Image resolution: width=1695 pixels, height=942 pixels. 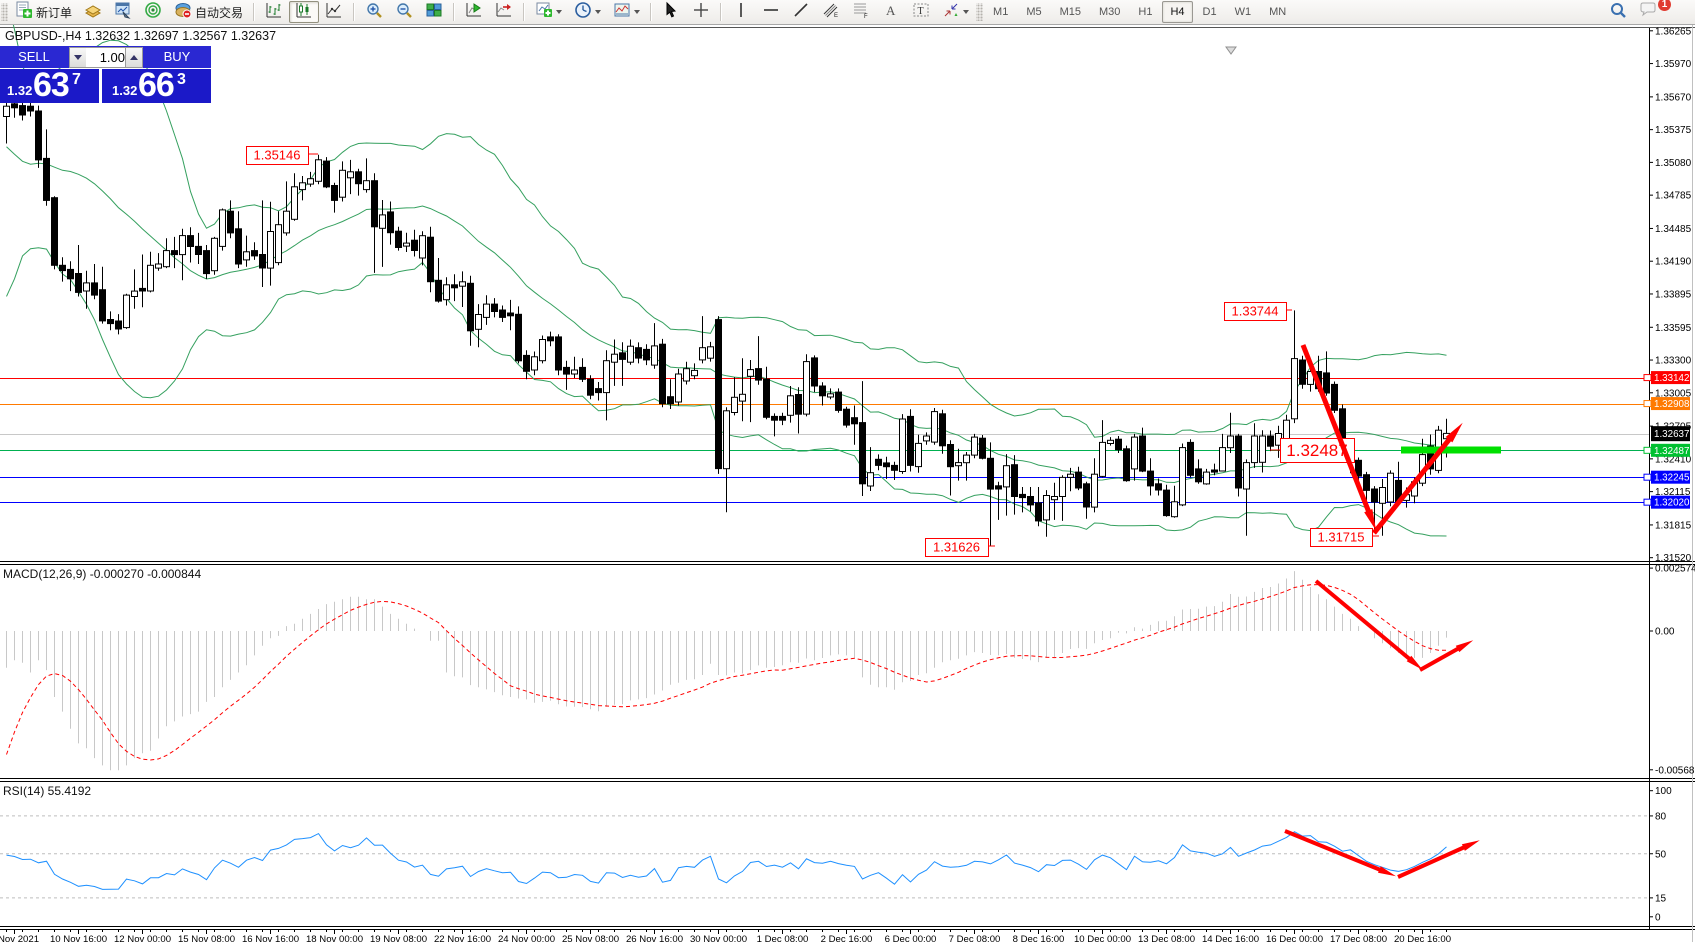 I want to click on search-icon, so click(x=1618, y=12).